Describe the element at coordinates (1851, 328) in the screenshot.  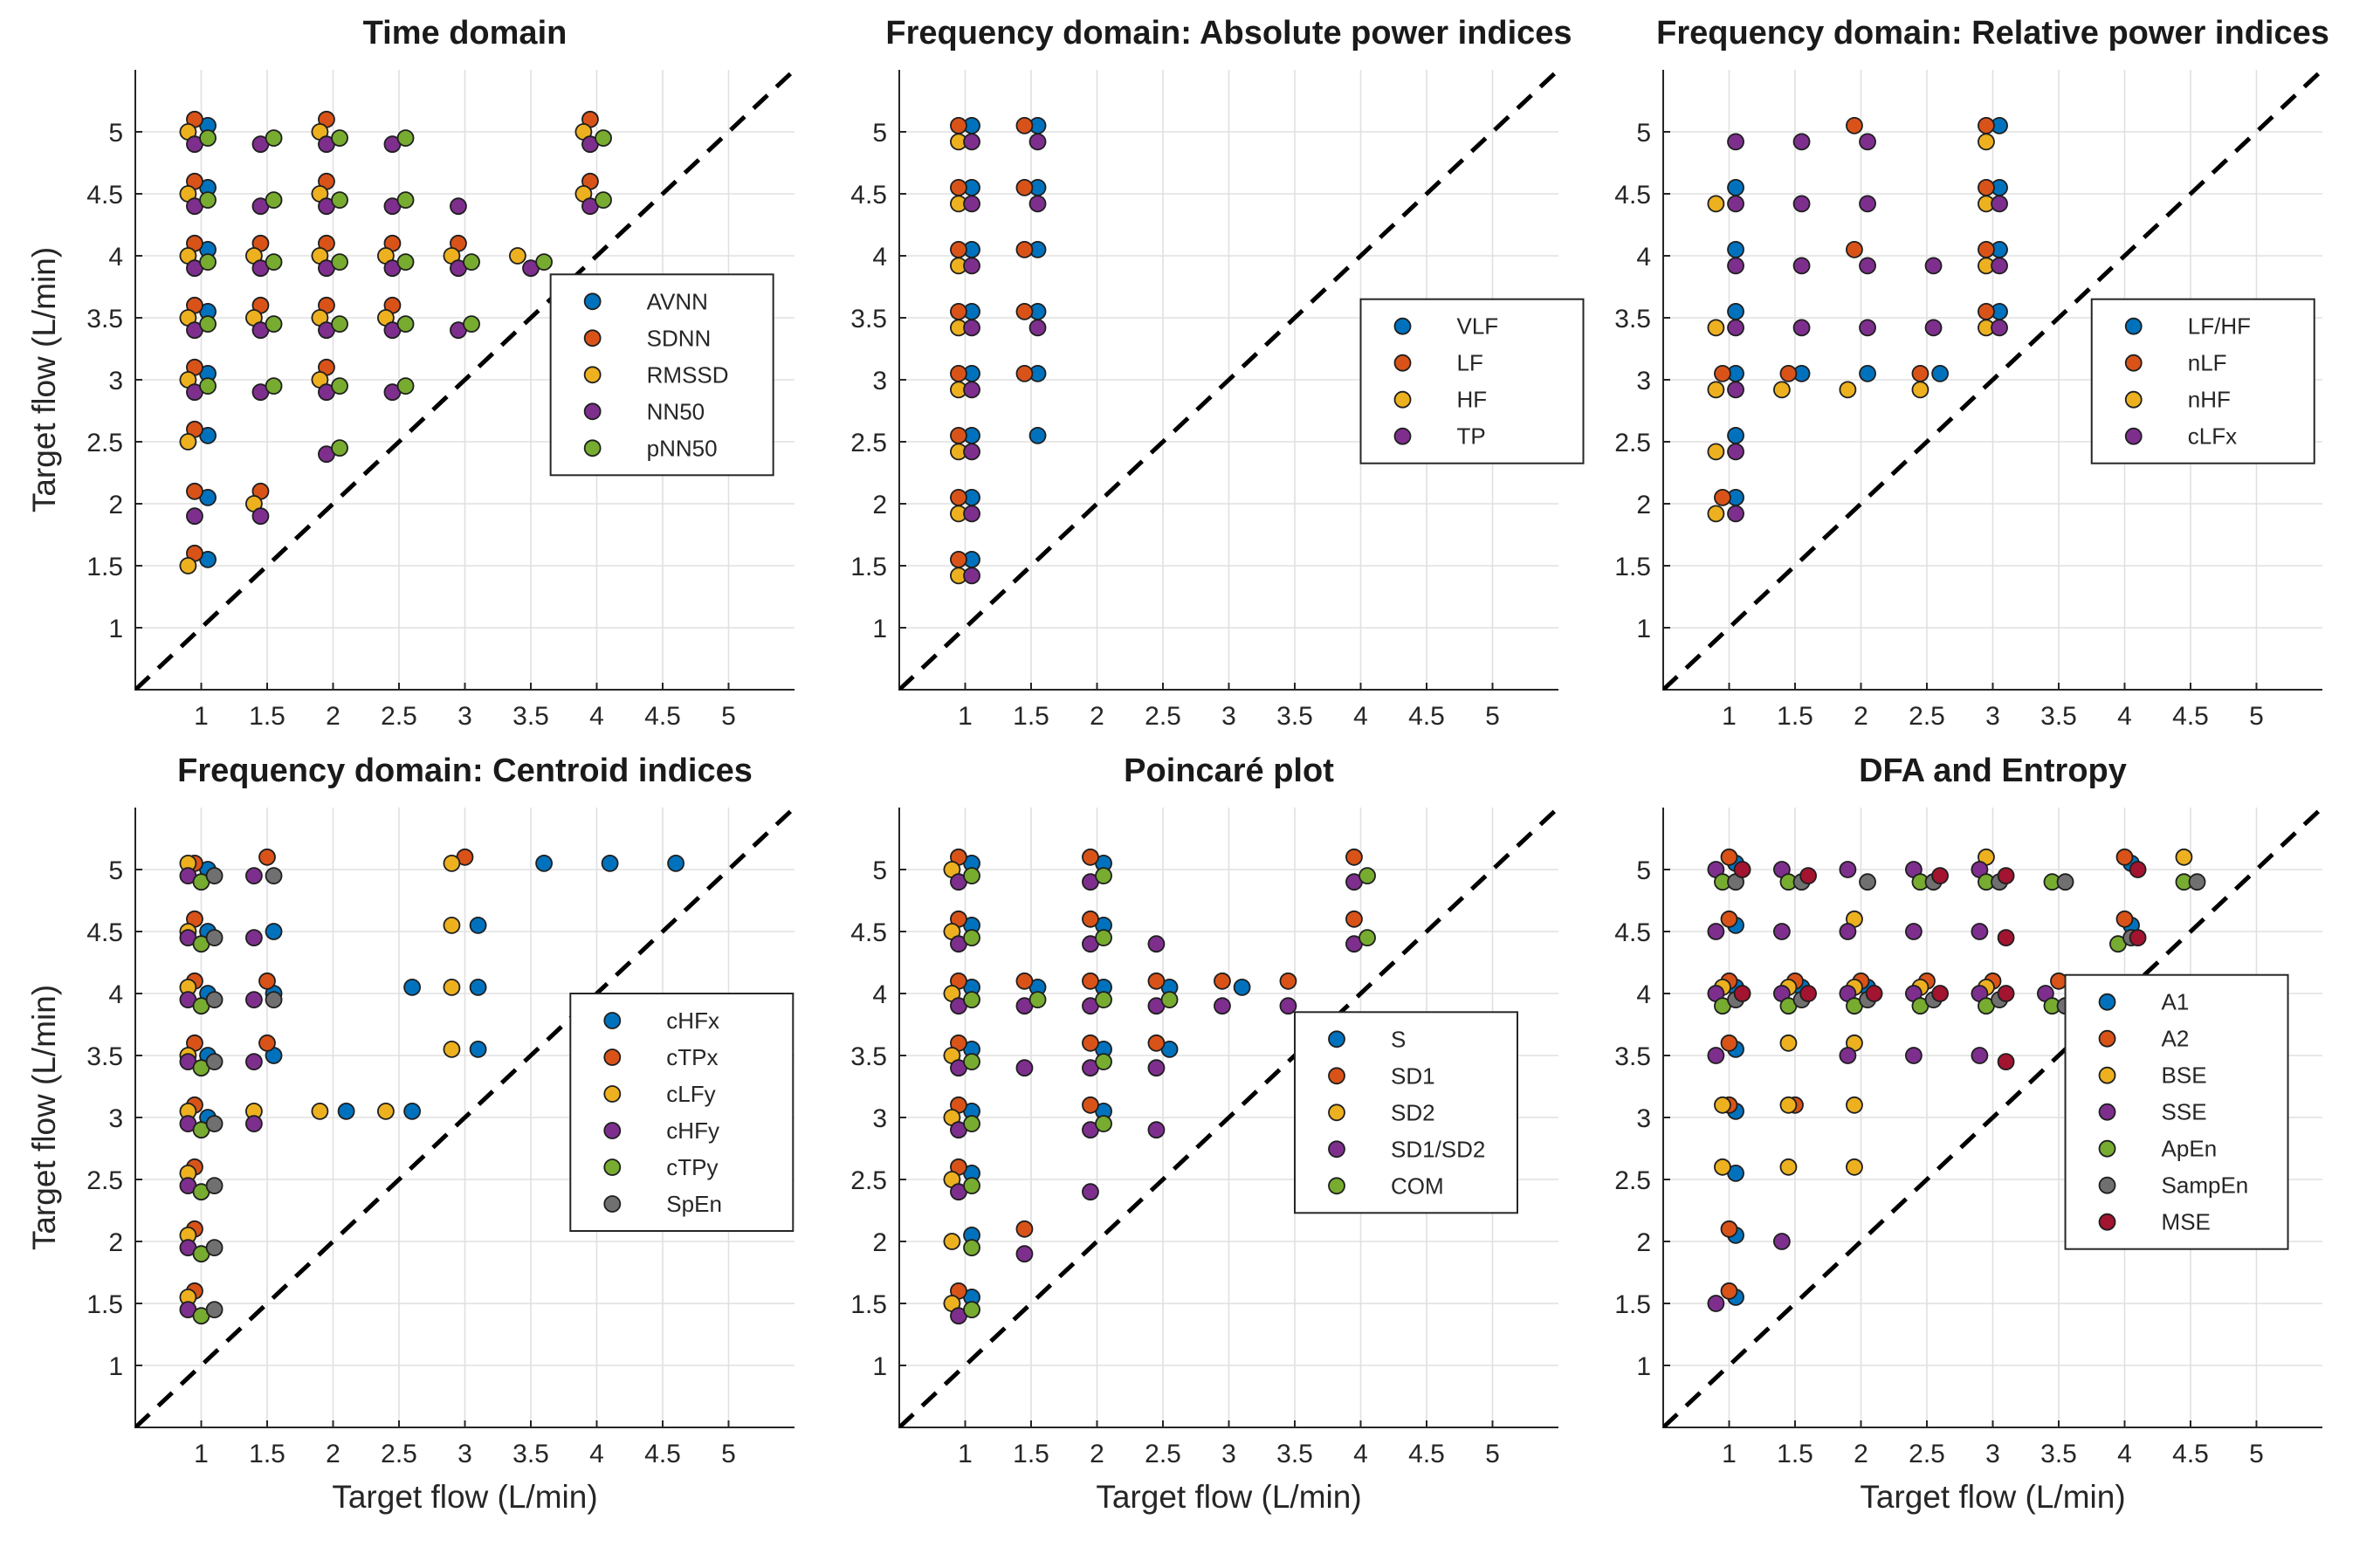
I see `series-nHF` at that location.